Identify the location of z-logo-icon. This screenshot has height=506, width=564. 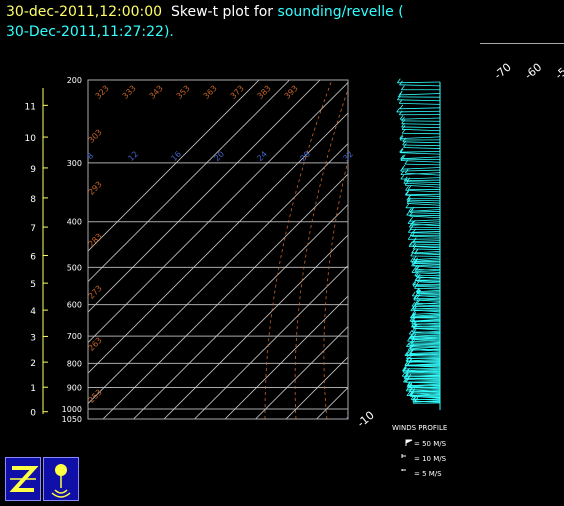
(23, 479).